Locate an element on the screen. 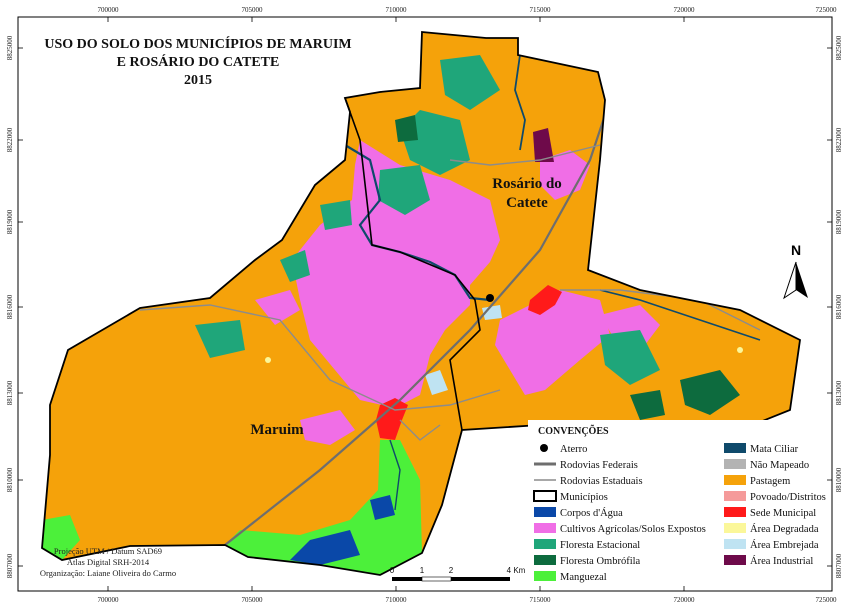  manguezal-area is located at coordinates (61, 537).